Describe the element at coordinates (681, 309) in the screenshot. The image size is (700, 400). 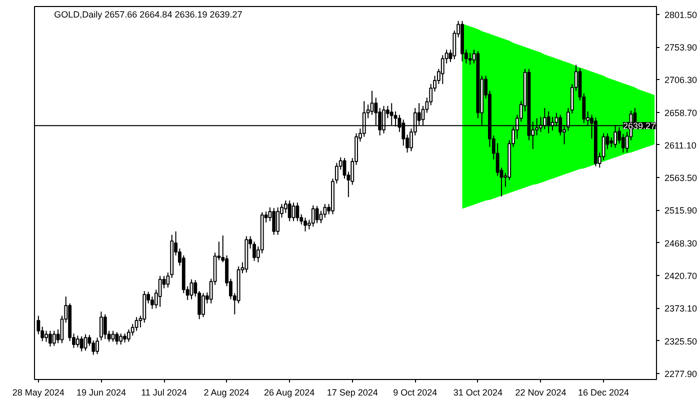
I see `y-tick-label: 2373.10` at that location.